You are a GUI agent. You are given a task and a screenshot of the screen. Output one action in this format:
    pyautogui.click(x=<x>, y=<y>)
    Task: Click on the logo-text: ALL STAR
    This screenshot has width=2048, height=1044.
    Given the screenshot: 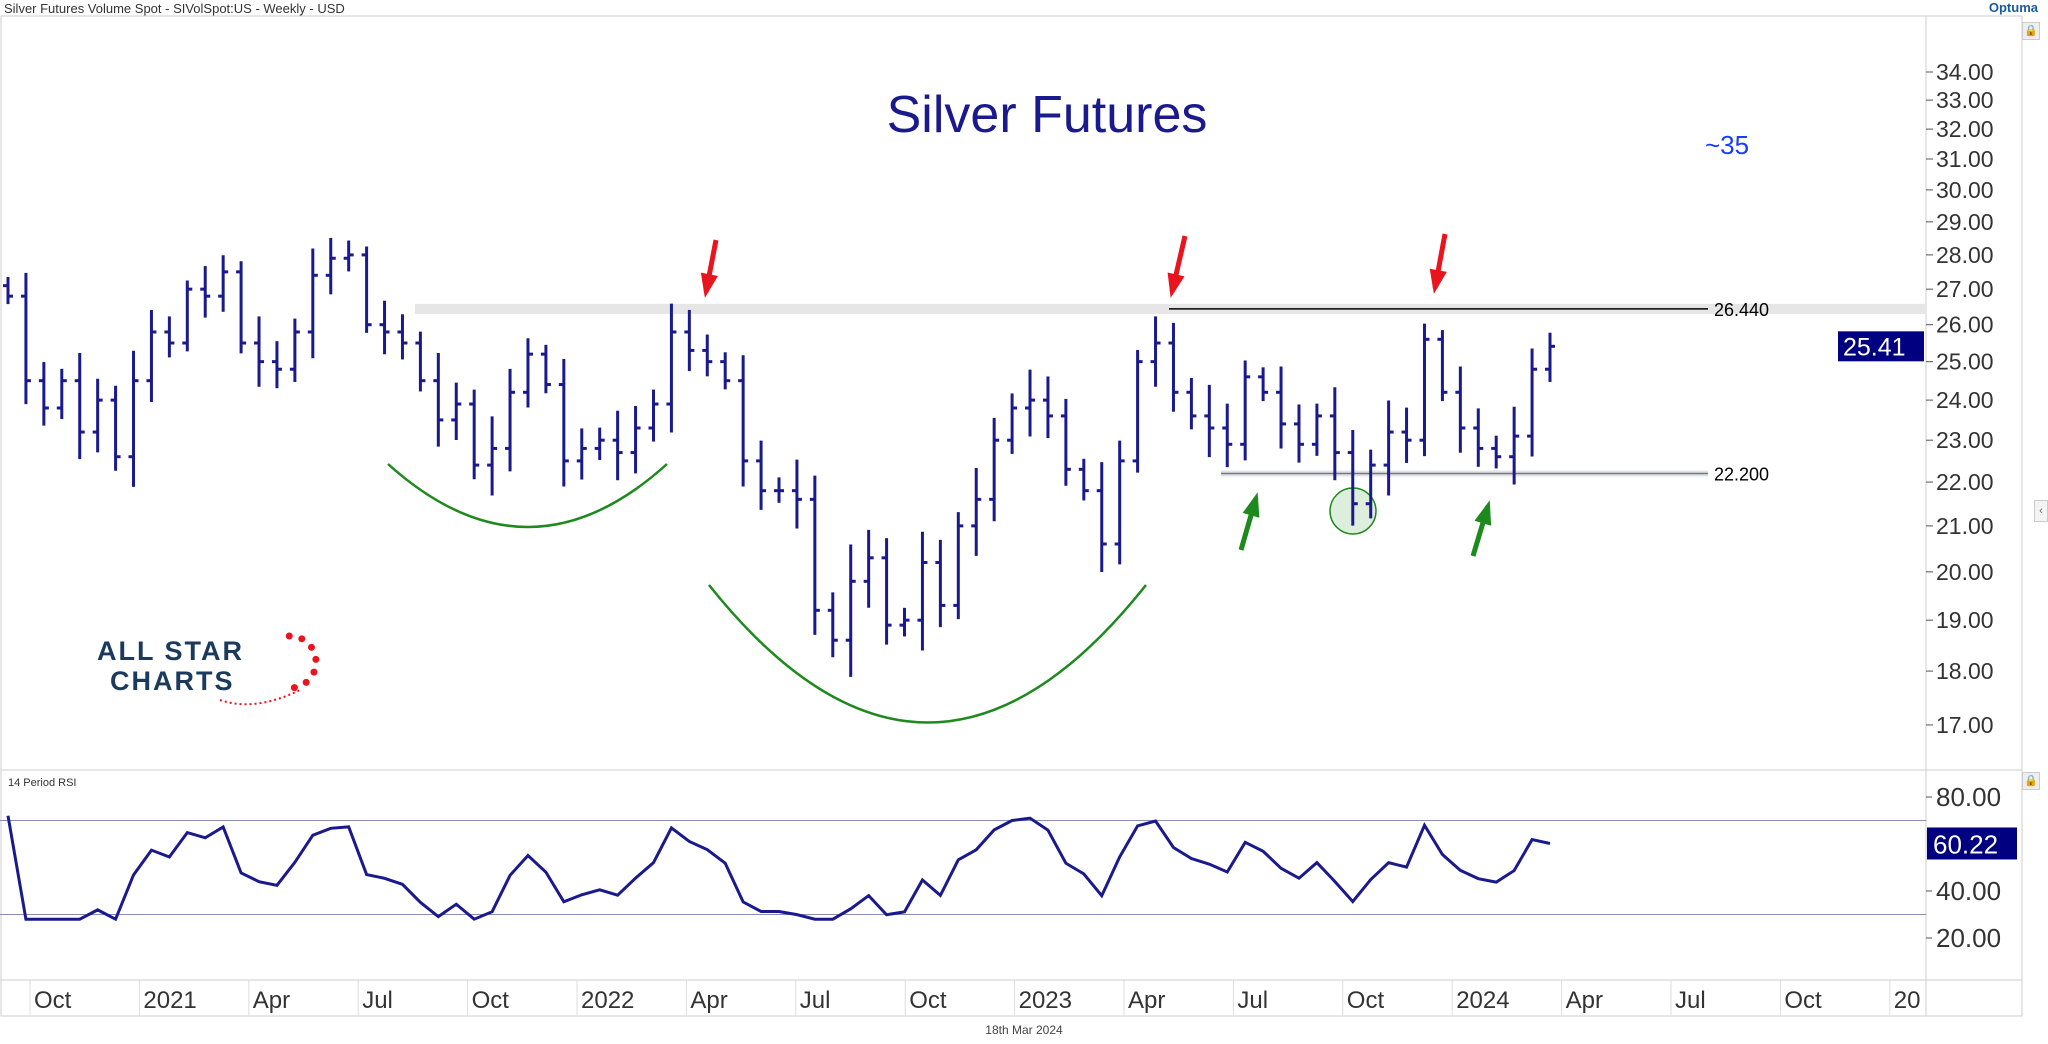 What is the action you would take?
    pyautogui.click(x=170, y=651)
    